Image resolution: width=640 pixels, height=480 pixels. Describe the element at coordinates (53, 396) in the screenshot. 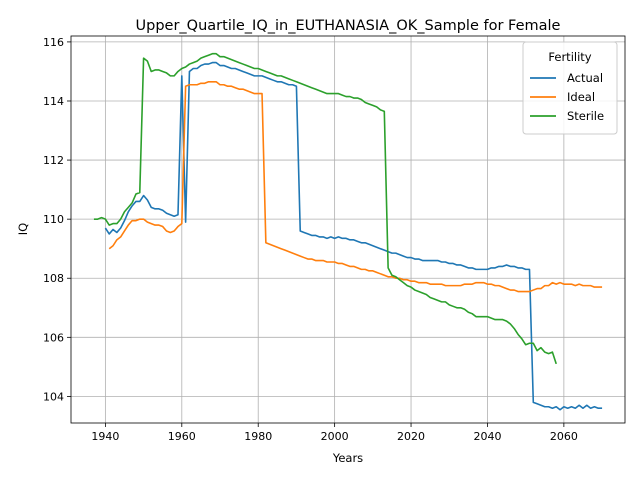

I see `y-tick-label: 104` at that location.